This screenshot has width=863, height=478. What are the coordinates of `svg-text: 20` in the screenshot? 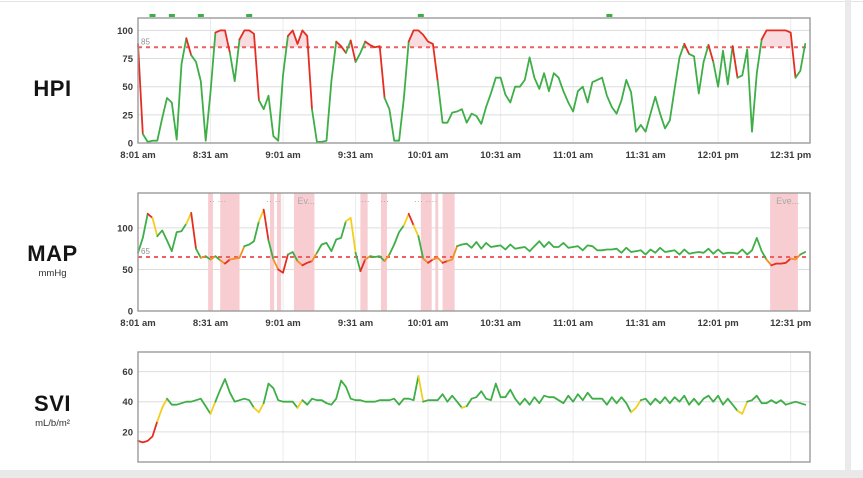 It's located at (127, 432).